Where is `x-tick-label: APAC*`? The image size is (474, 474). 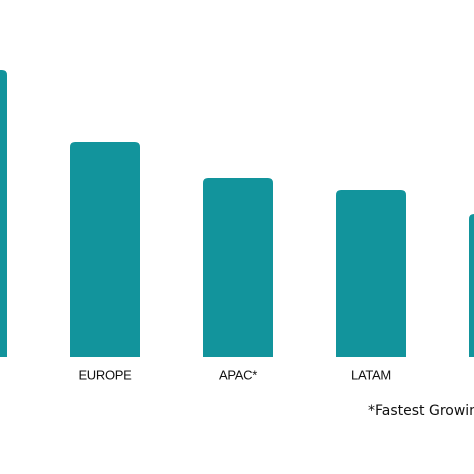 x-tick-label: APAC* is located at coordinates (238, 374).